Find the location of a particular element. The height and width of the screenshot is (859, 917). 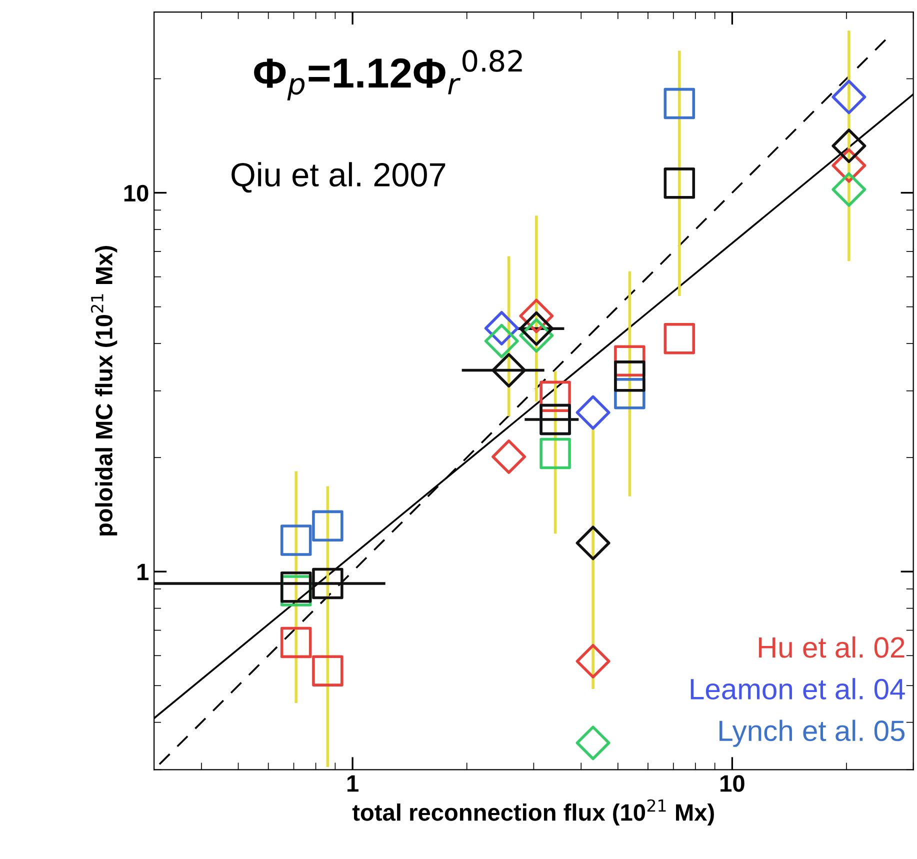

text: Lynch et al. 05 is located at coordinates (812, 733).